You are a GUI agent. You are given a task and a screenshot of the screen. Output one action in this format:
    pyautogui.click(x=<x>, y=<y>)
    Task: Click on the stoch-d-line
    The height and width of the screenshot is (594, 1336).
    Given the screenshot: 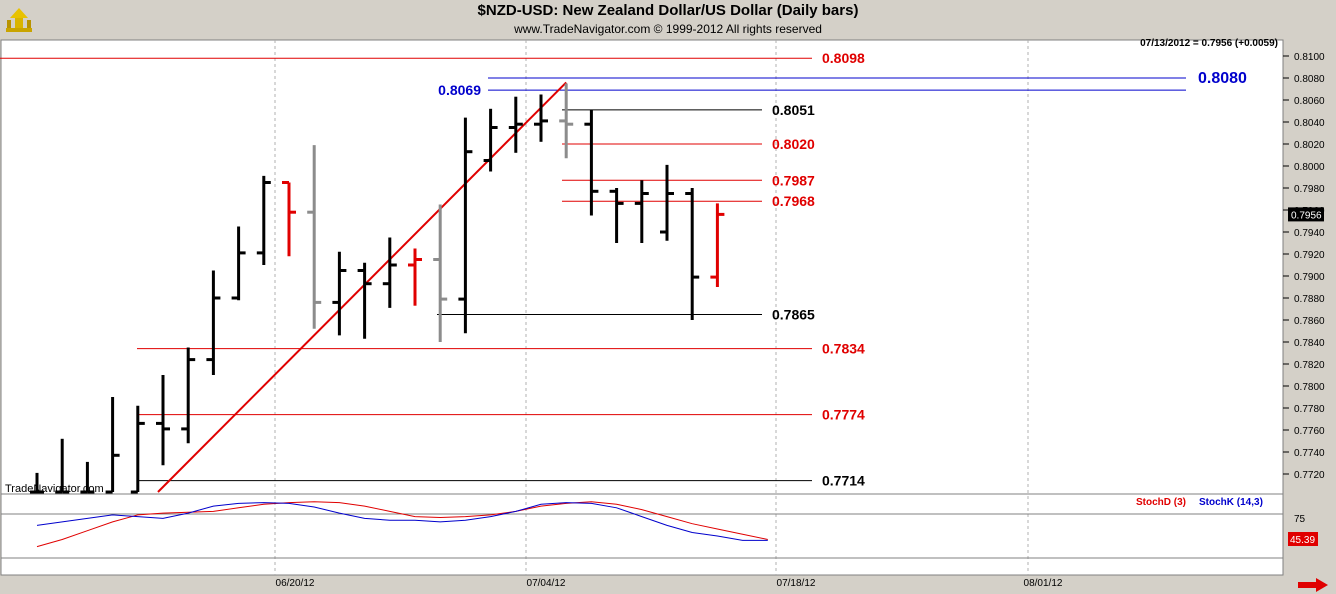 What is the action you would take?
    pyautogui.click(x=402, y=524)
    